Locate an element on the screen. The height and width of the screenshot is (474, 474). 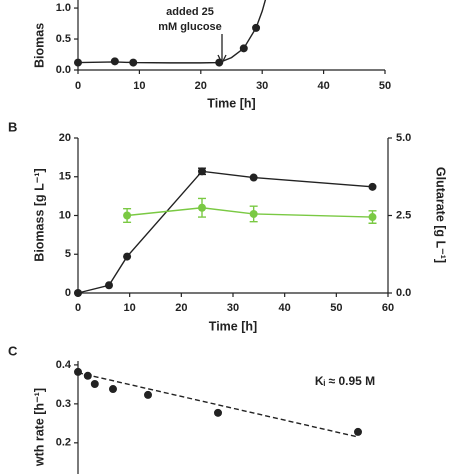
y-tick-label: 5 is located at coordinates (68, 254).